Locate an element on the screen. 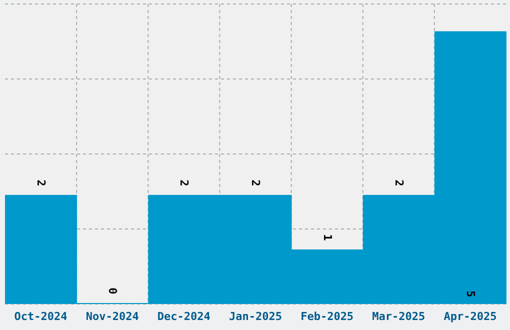  x-tick-label: Nov-2024 is located at coordinates (113, 316).